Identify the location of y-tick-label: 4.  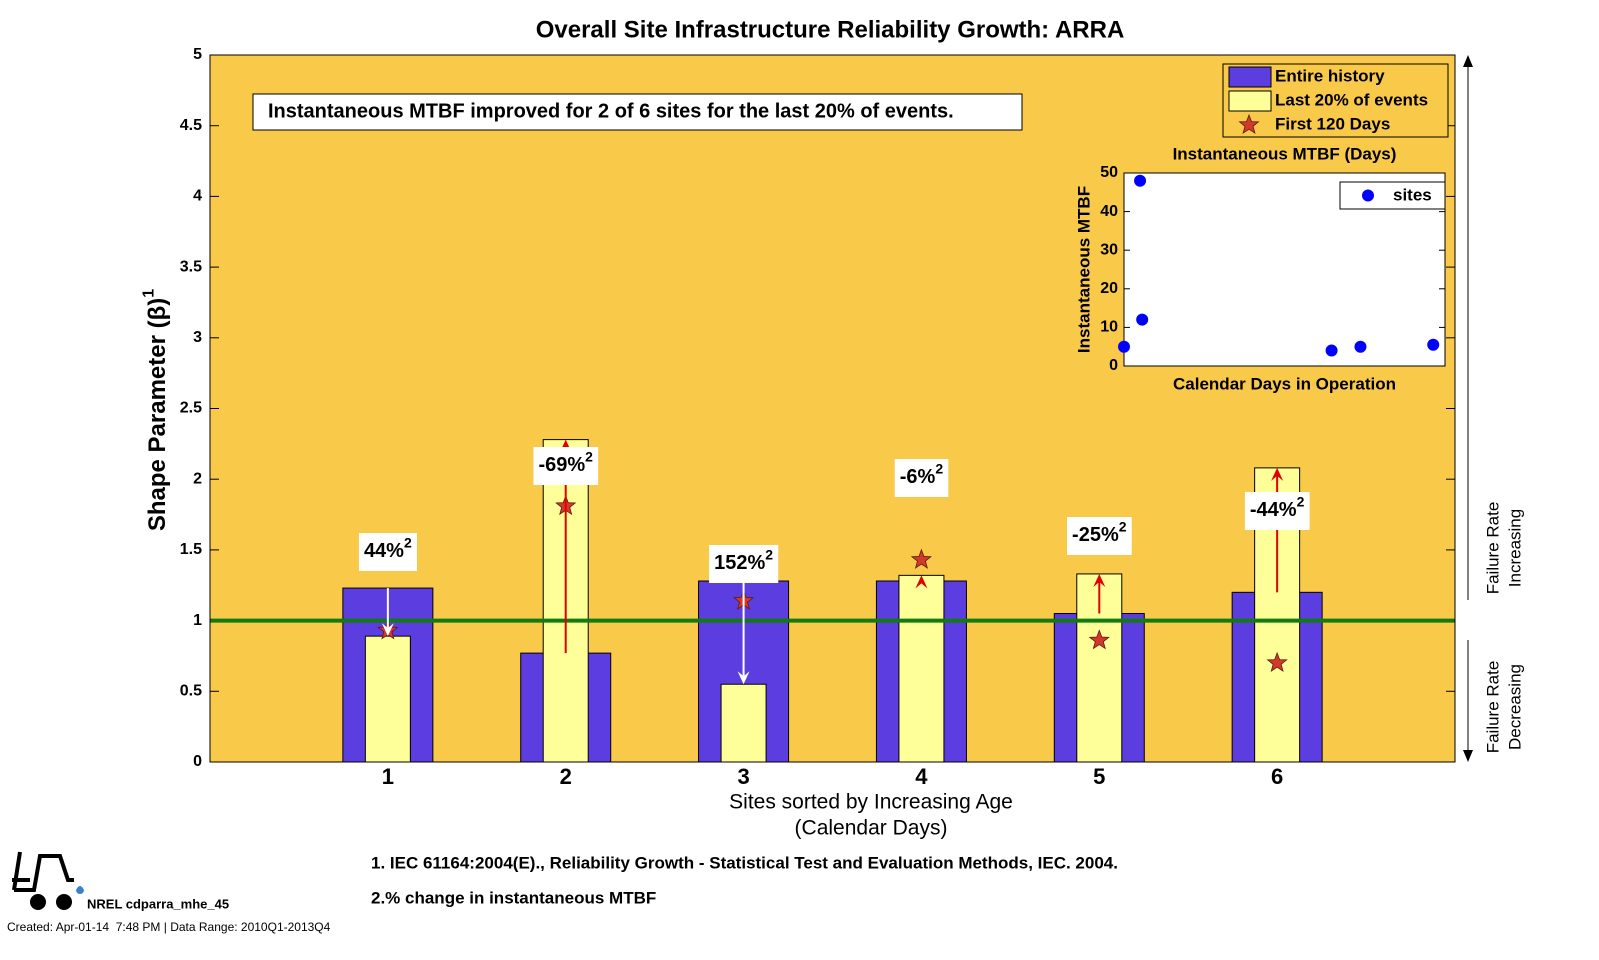
(197, 196).